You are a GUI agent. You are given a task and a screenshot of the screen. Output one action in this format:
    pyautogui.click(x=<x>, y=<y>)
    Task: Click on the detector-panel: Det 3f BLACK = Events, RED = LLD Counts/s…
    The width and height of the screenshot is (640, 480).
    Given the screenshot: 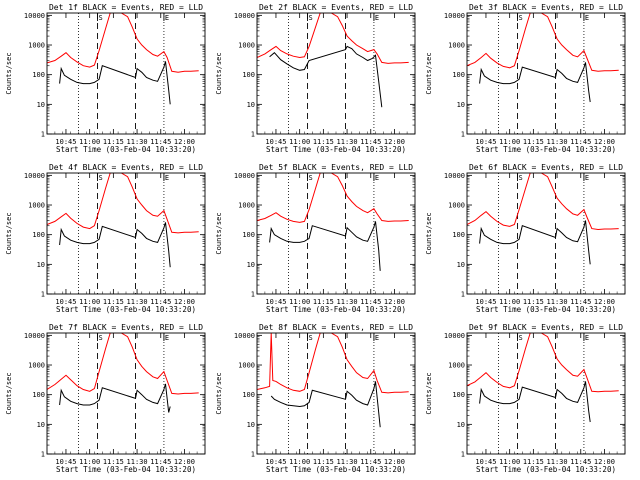 What is the action you would take?
    pyautogui.click(x=525, y=78)
    